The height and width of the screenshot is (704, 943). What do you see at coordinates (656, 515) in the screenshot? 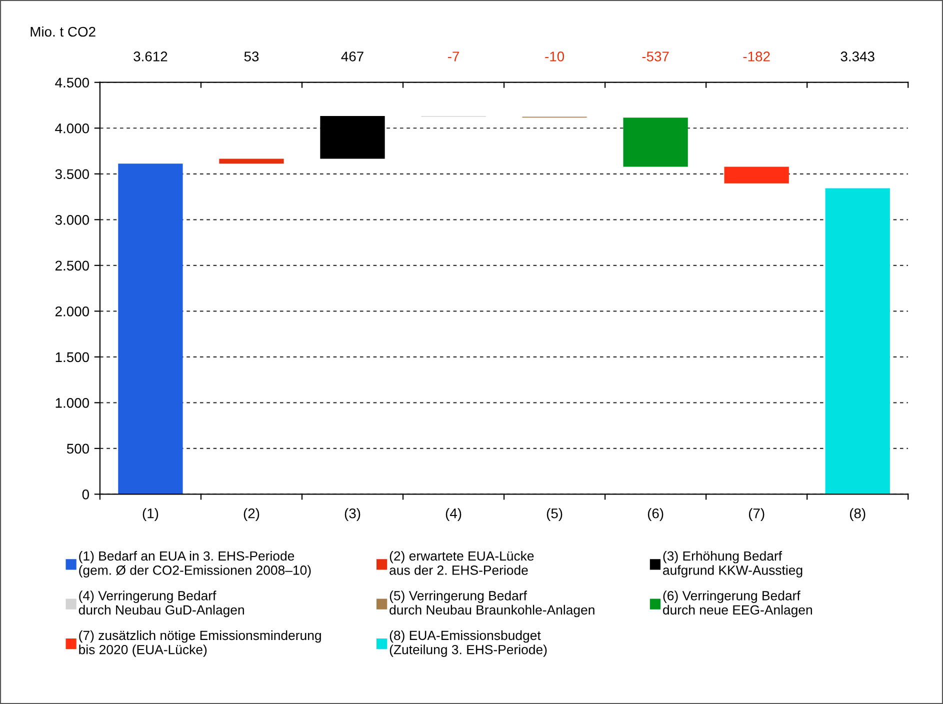
I see `x-tick-label: (6)` at bounding box center [656, 515].